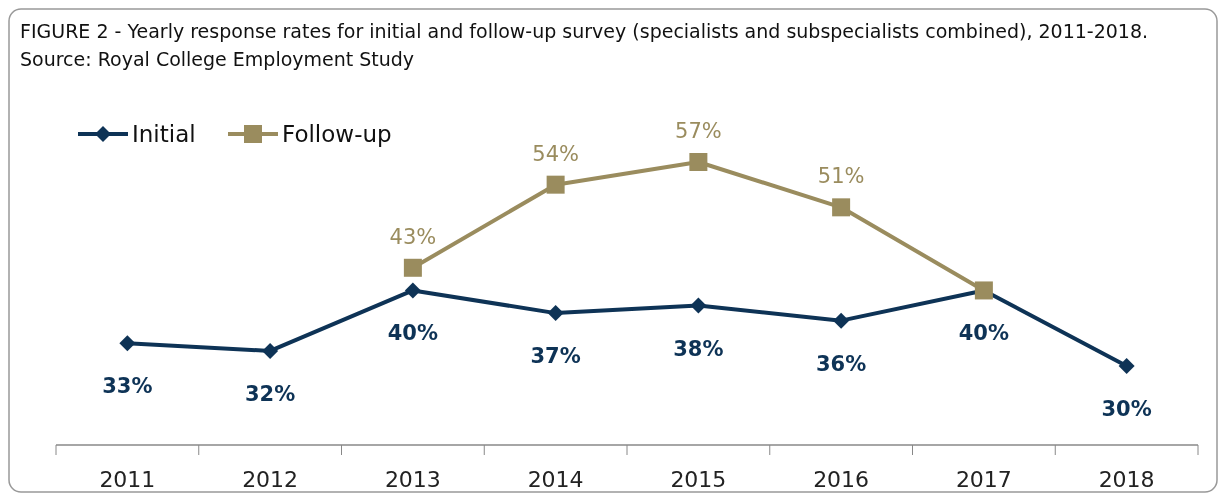  I want to click on data-label: 33%, so click(127, 386).